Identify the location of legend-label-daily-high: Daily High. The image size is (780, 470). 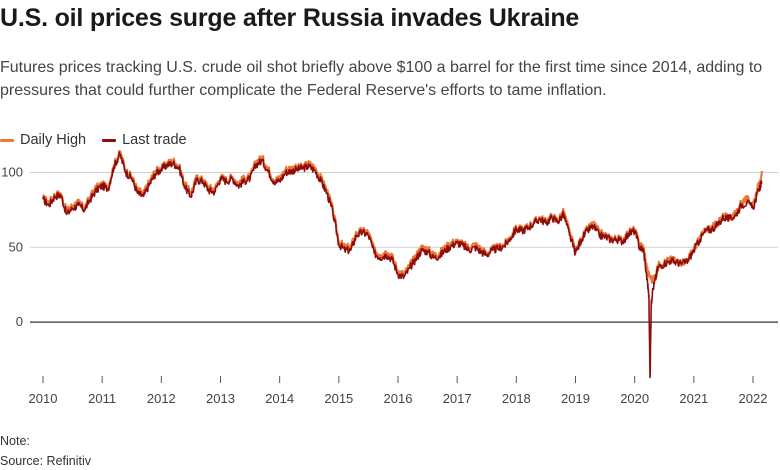
(53, 140).